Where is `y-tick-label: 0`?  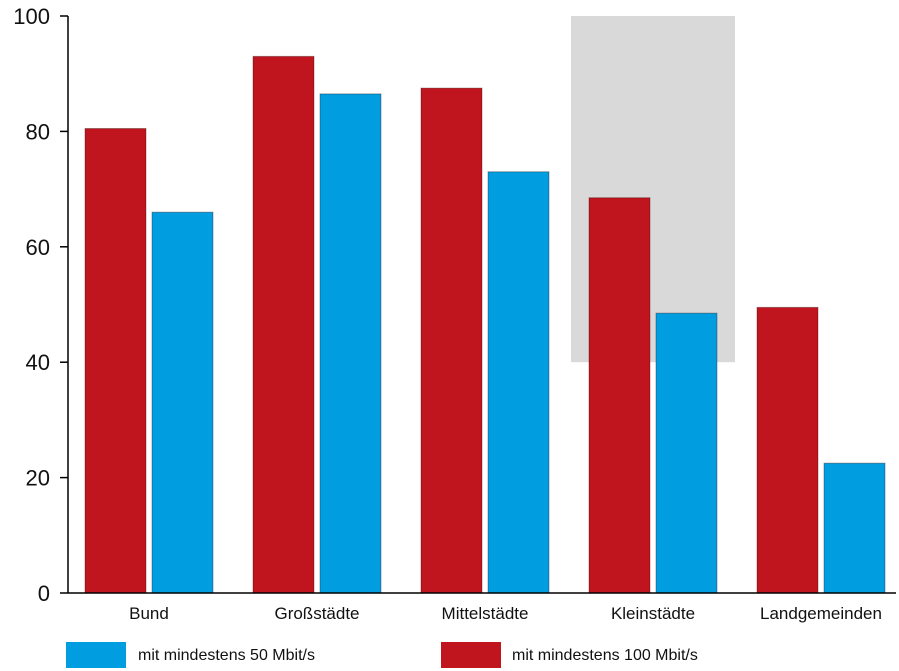
y-tick-label: 0 is located at coordinates (44, 593).